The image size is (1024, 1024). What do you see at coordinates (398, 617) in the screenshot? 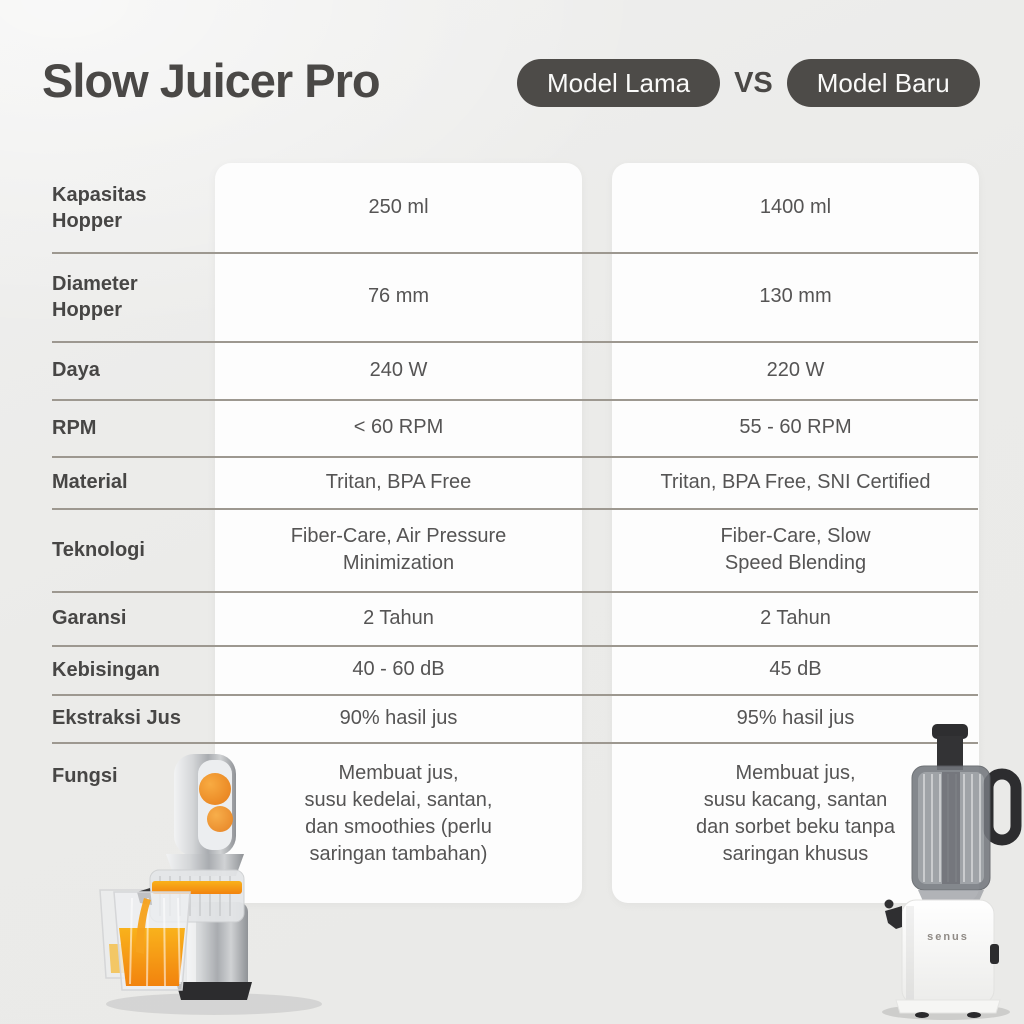
I see `old-model-value: 2 Tahun` at bounding box center [398, 617].